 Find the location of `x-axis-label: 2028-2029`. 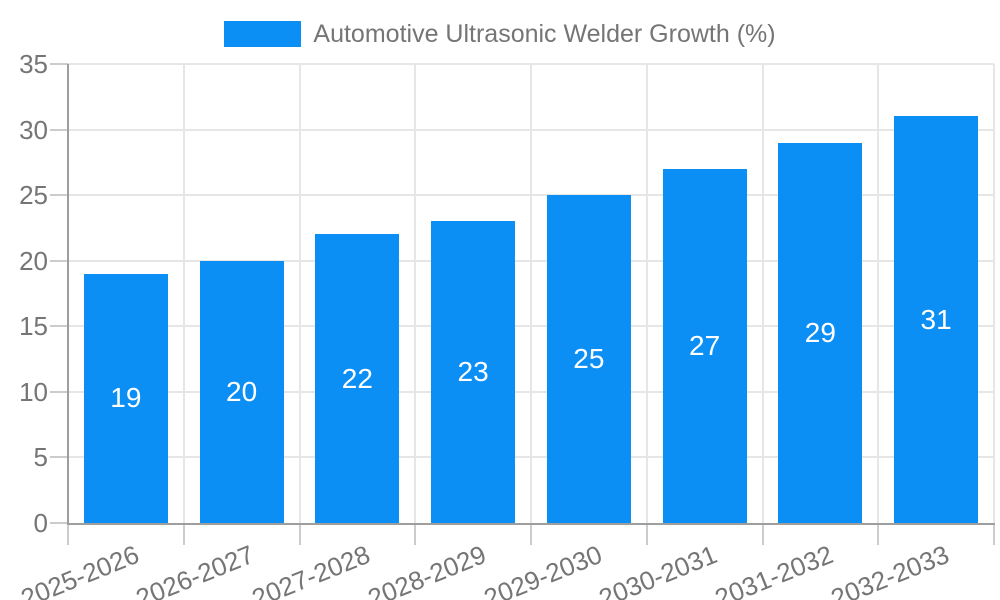

x-axis-label: 2028-2029 is located at coordinates (426, 569).